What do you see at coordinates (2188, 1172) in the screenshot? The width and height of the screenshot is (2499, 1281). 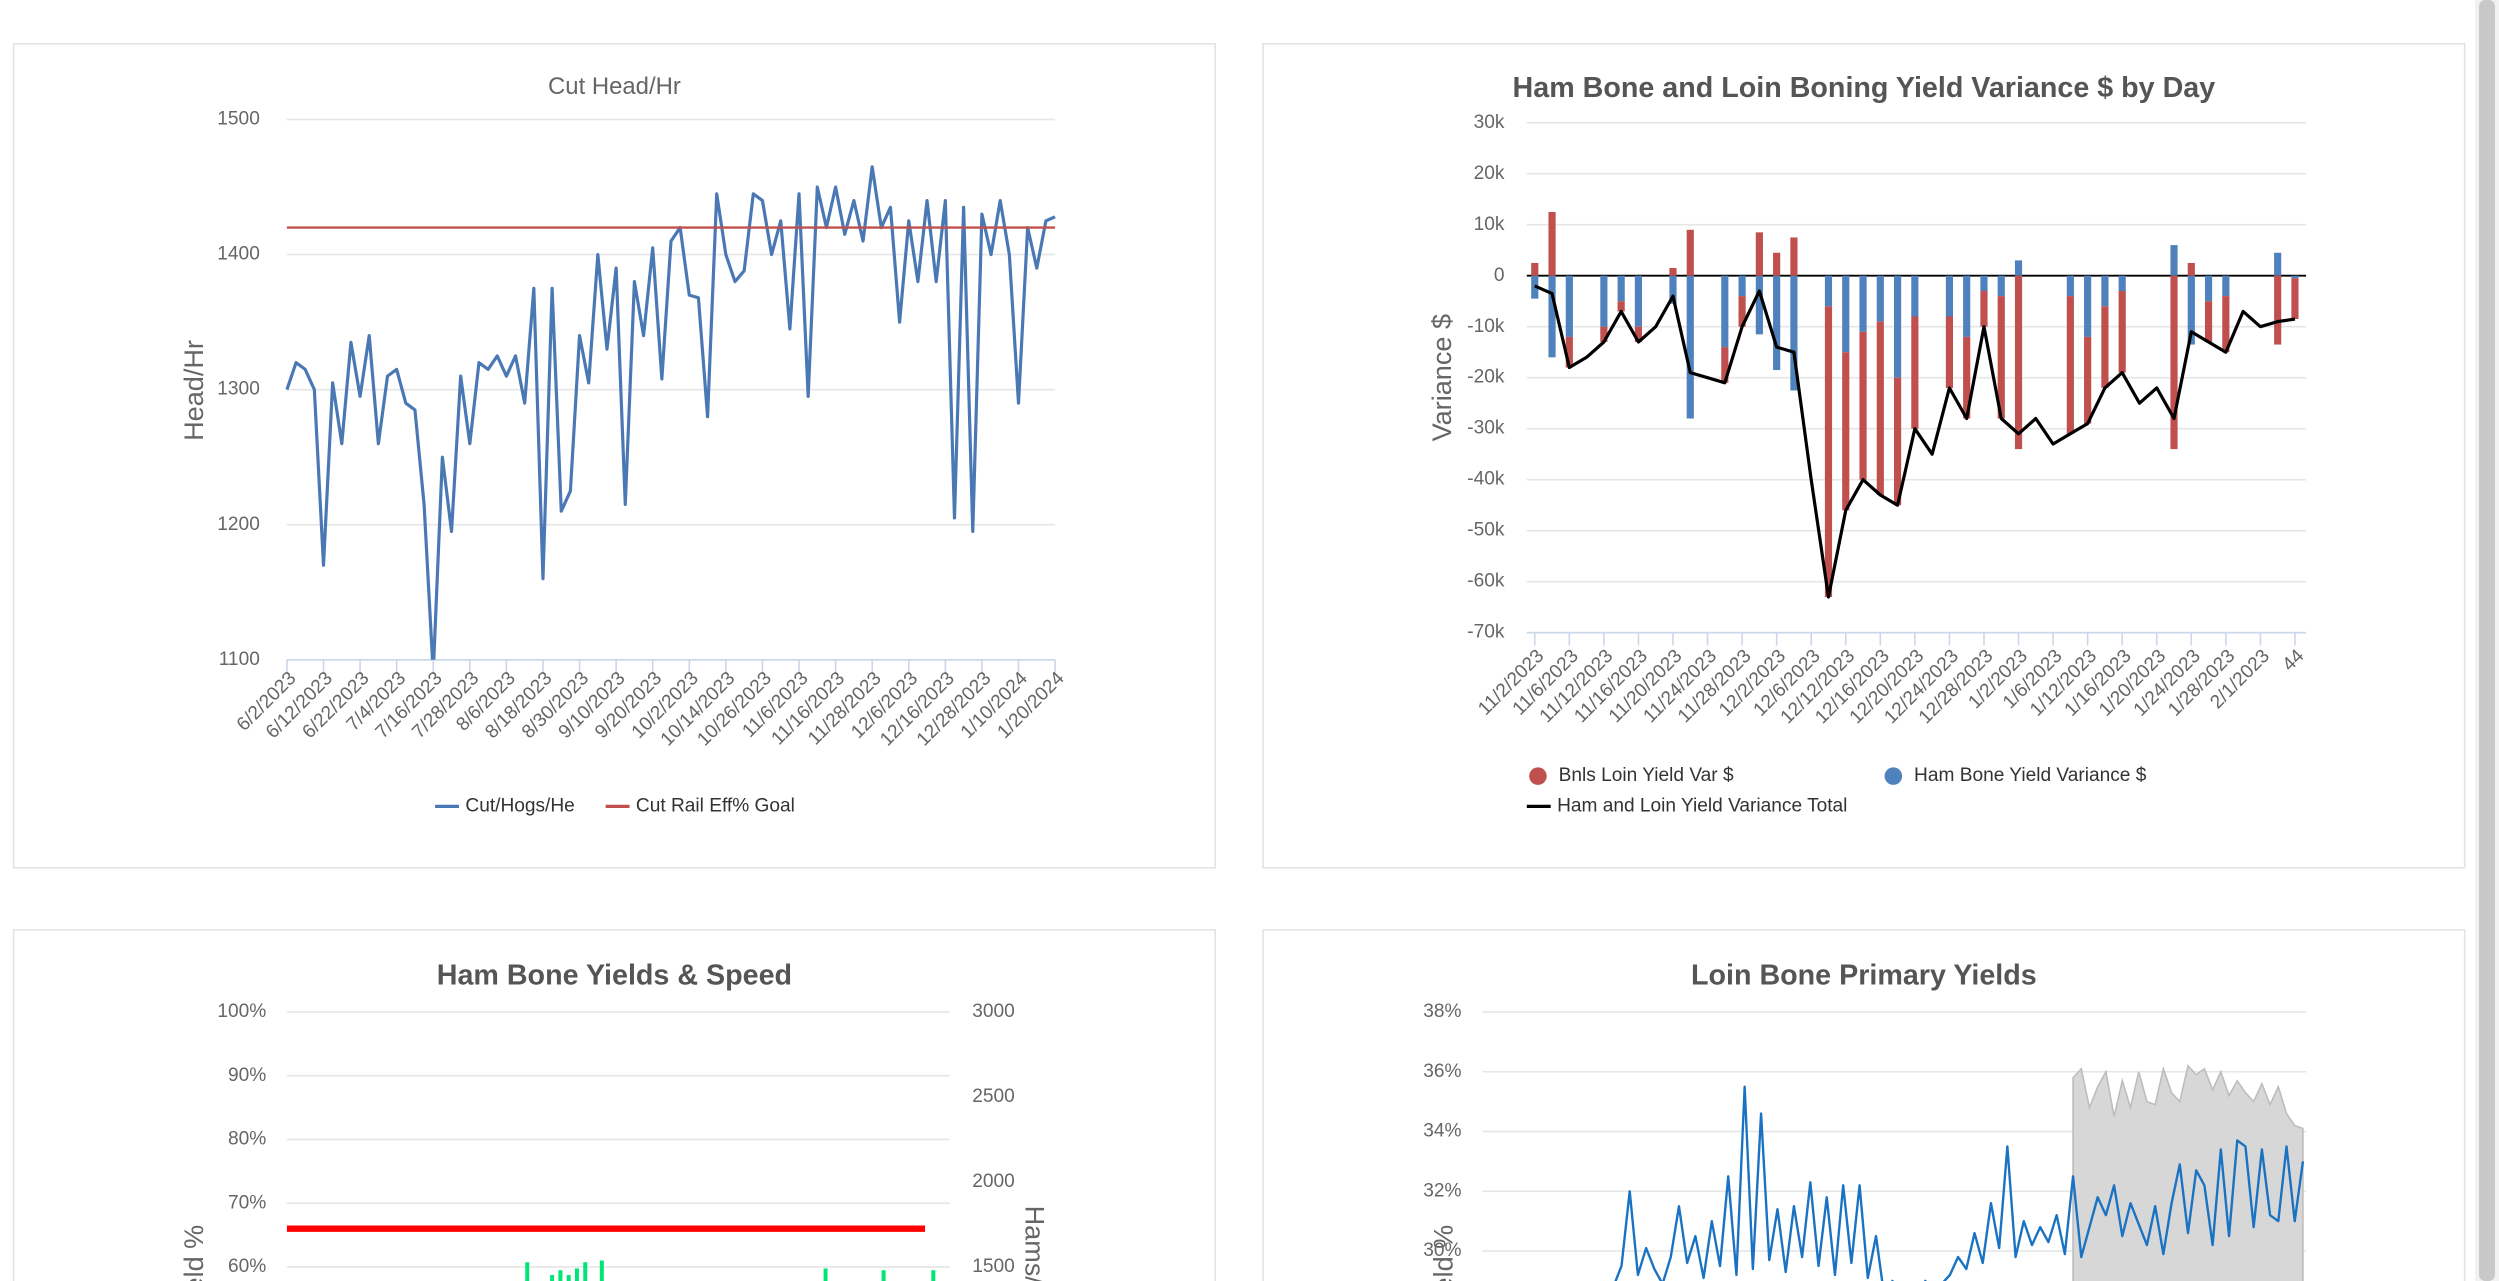 I see `area` at bounding box center [2188, 1172].